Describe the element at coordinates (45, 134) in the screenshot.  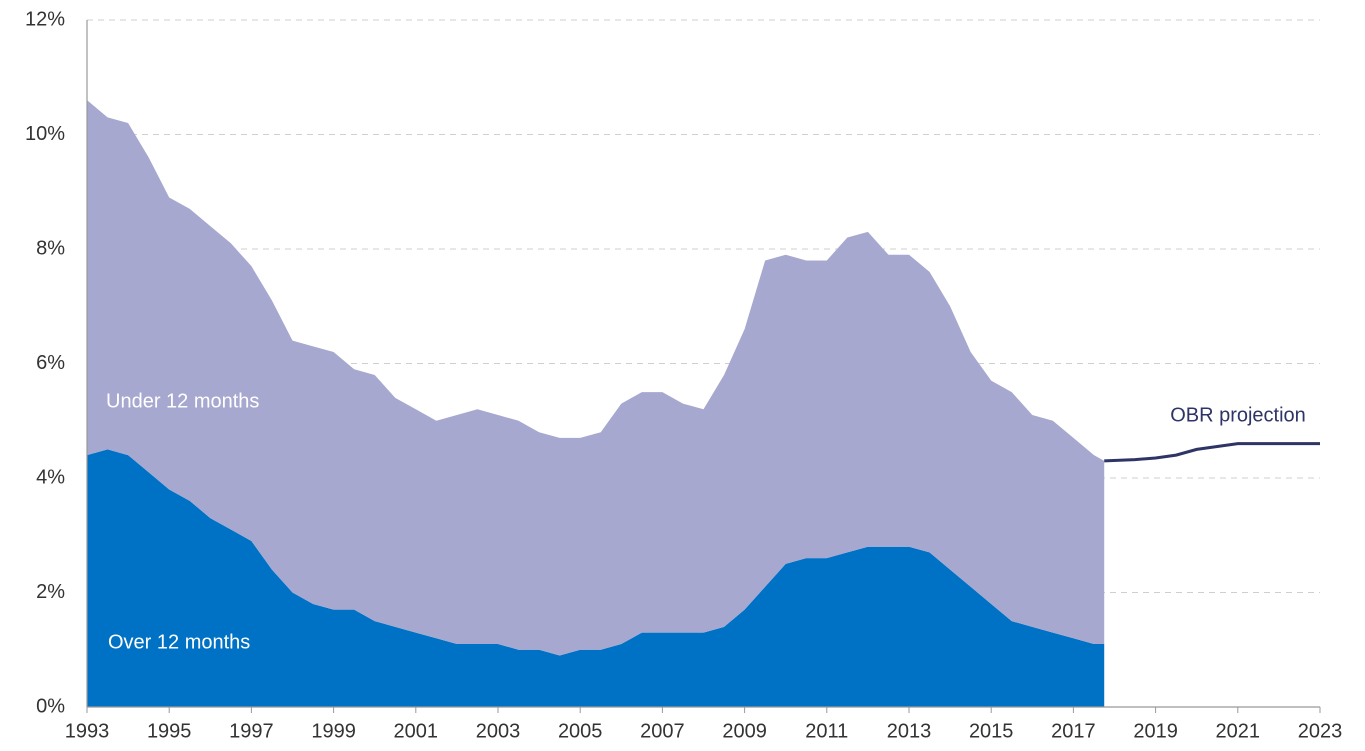
I see `y-tick-label: 10%` at that location.